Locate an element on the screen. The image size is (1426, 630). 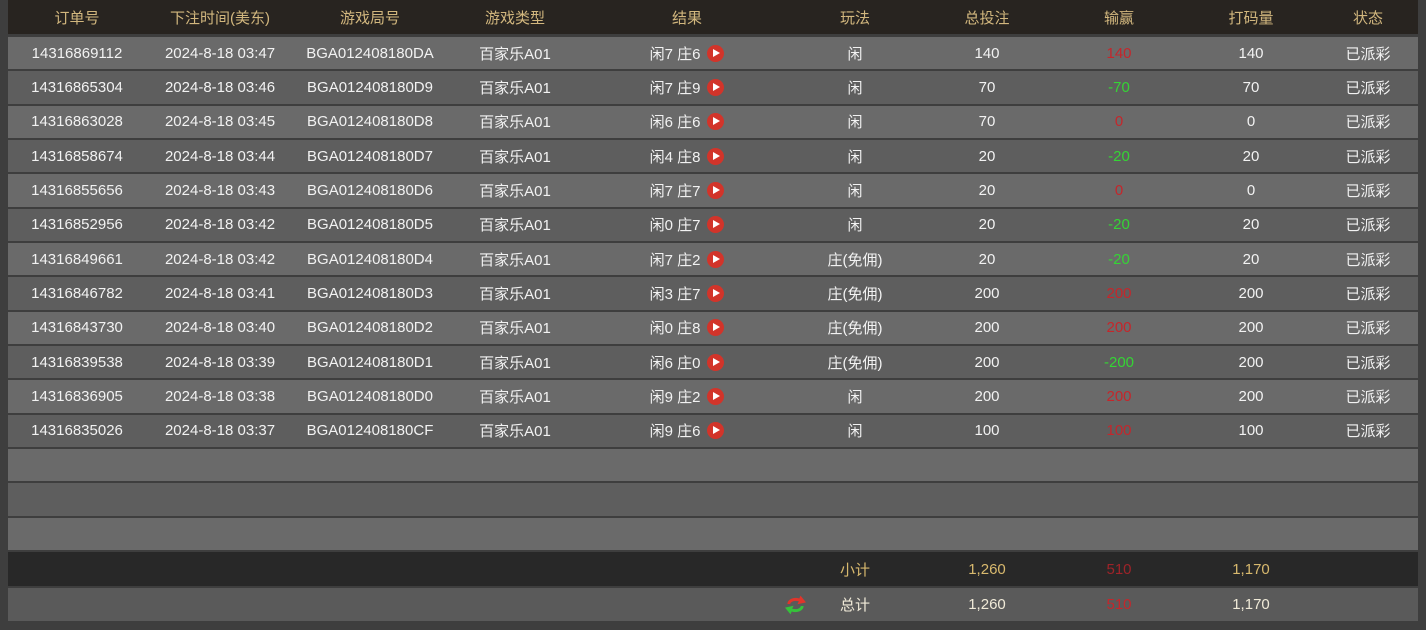
cell-order-id: 14316849661 is located at coordinates (77, 259).